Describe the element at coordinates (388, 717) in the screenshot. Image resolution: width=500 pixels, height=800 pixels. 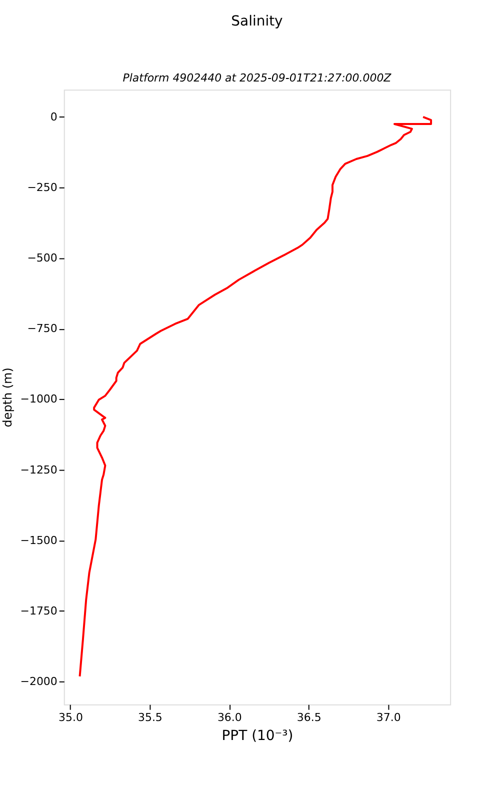
I see `x-tick-label: 37.0` at that location.